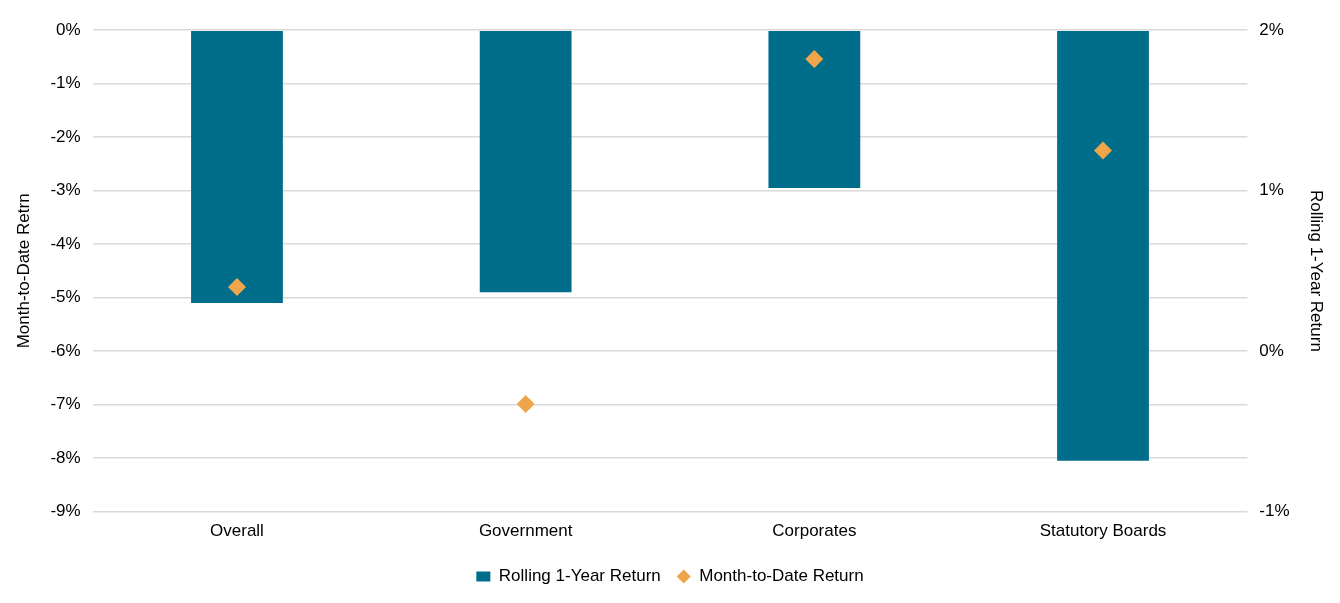 The image size is (1340, 603). I want to click on y-tick-label: -2%, so click(65, 136).